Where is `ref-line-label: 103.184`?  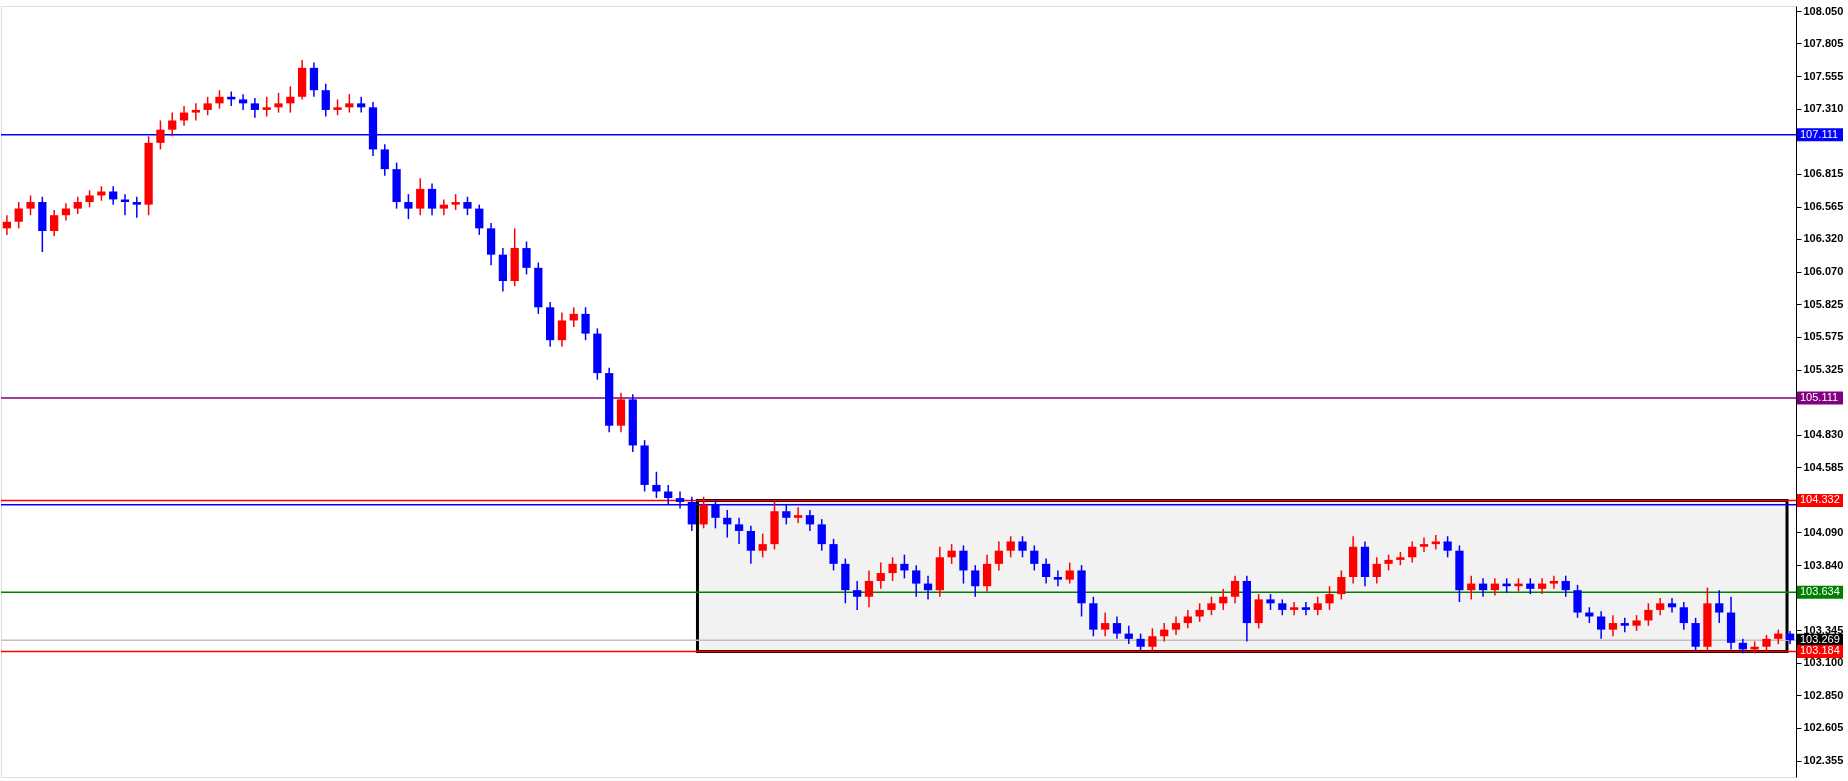 ref-line-label: 103.184 is located at coordinates (1820, 650).